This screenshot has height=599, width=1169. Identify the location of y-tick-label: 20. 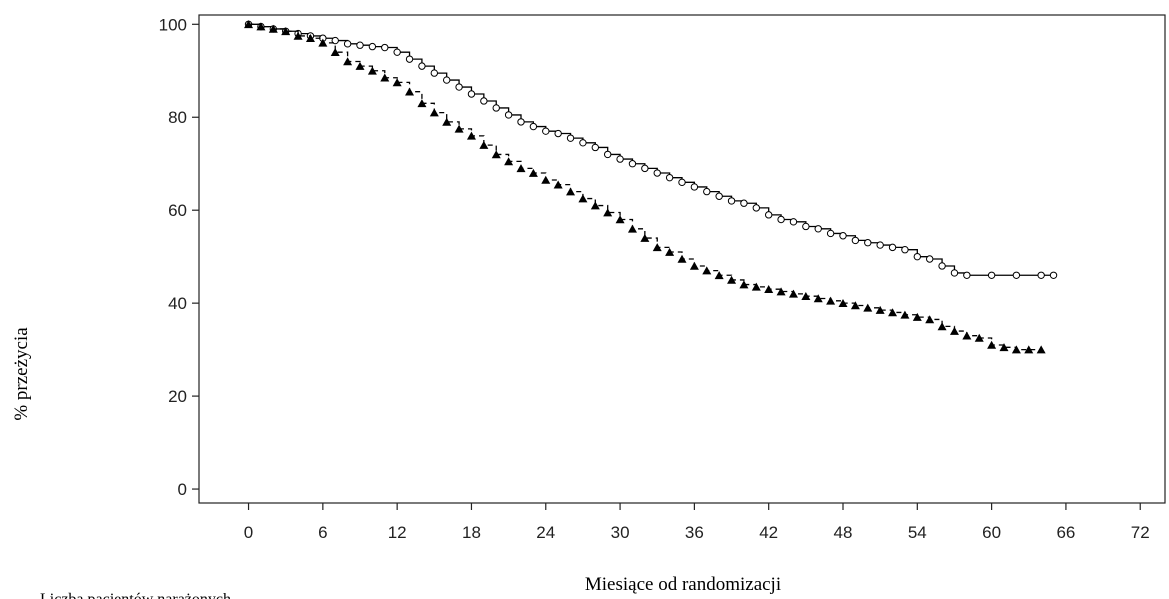
(177, 396).